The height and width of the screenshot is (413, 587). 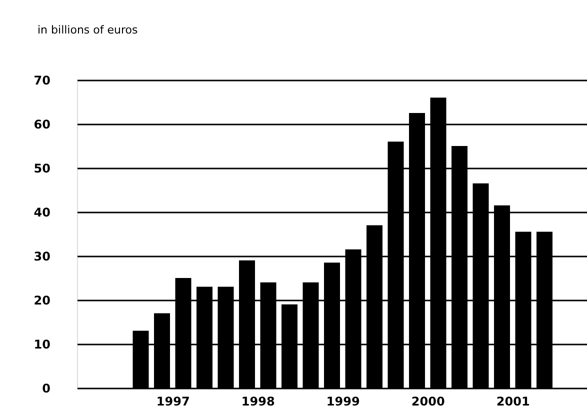 What do you see at coordinates (173, 401) in the screenshot?
I see `x-tick-label: 1997` at bounding box center [173, 401].